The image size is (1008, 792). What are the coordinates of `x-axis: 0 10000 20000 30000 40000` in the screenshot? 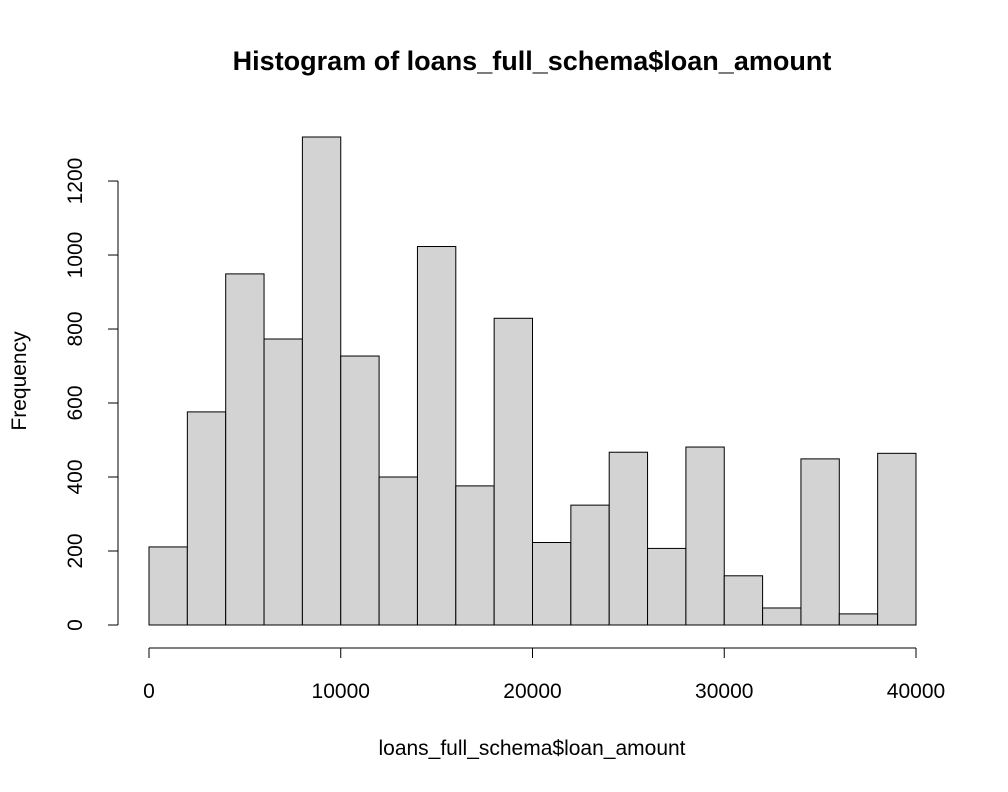 It's located at (544, 675).